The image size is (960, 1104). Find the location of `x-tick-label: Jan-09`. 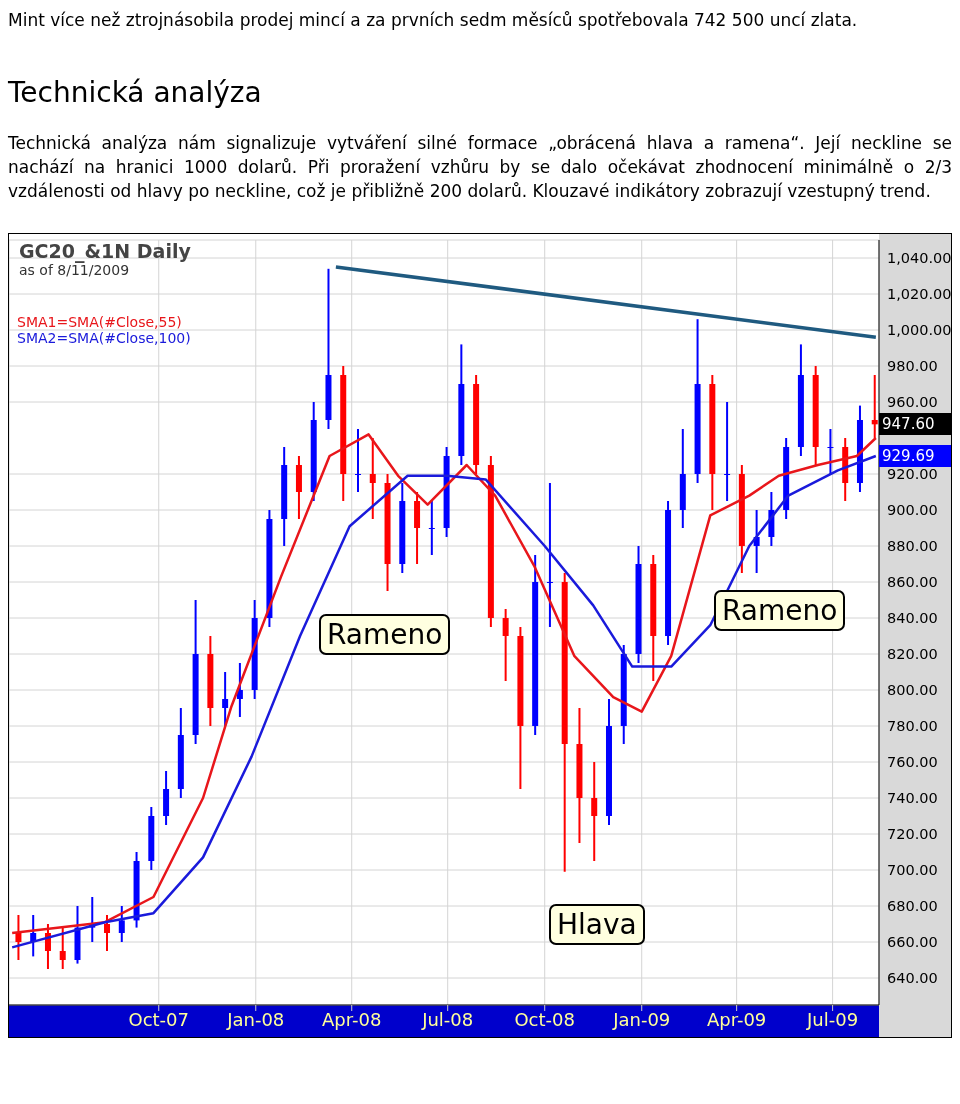

x-tick-label: Jan-09 is located at coordinates (641, 1019).